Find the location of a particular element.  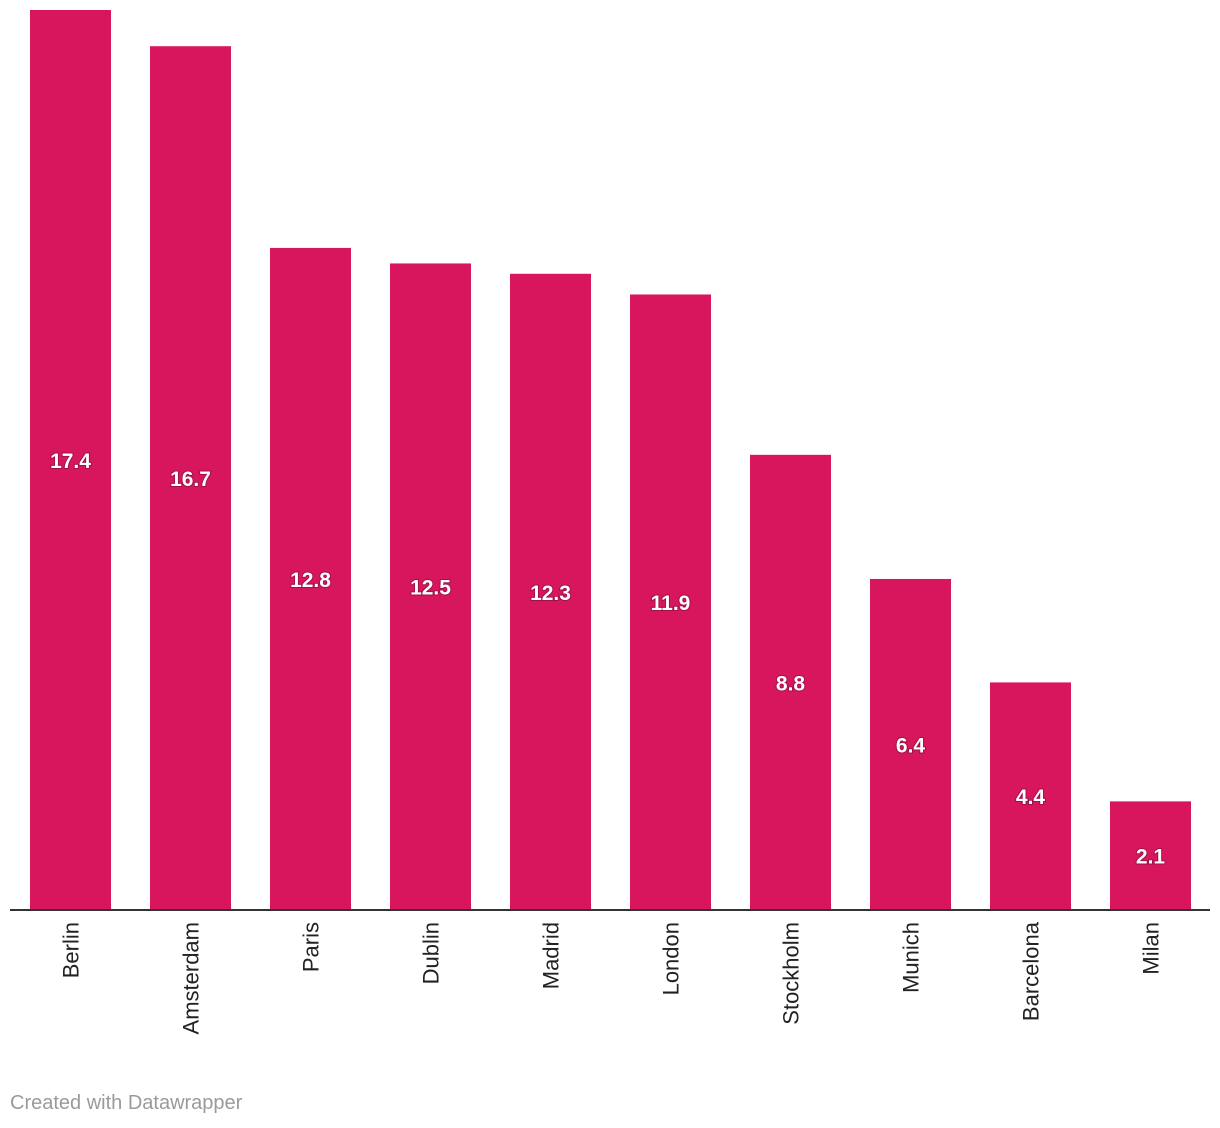

bar-munich is located at coordinates (910, 744).